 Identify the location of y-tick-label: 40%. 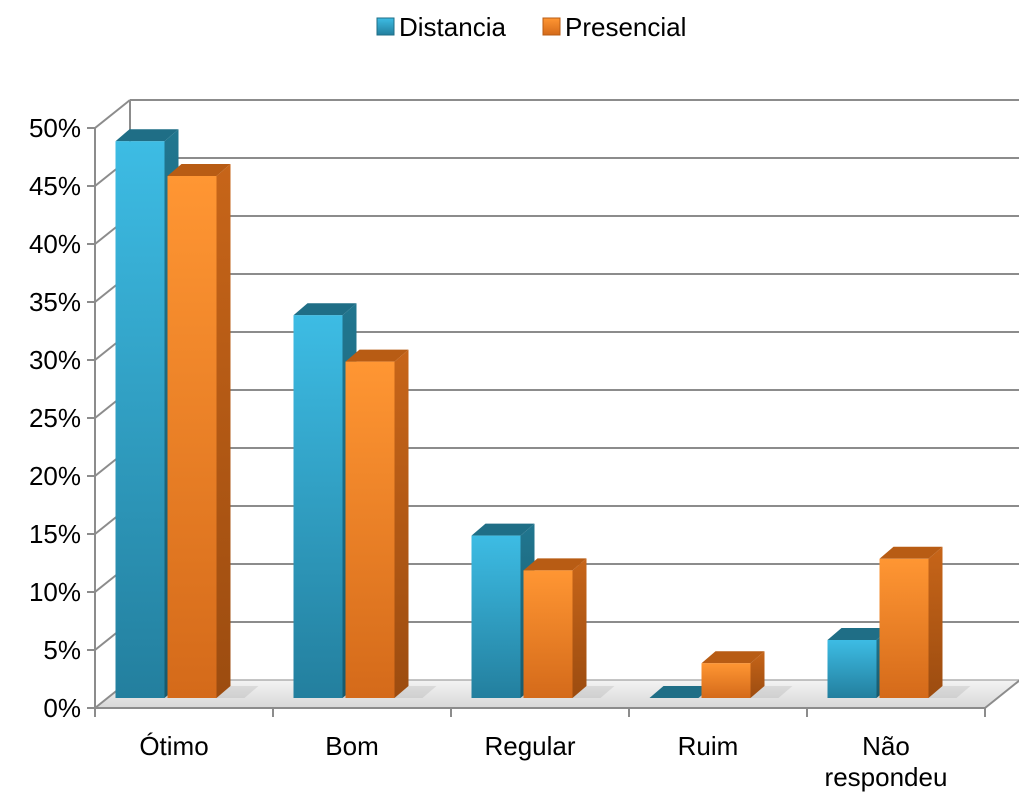
(55, 244).